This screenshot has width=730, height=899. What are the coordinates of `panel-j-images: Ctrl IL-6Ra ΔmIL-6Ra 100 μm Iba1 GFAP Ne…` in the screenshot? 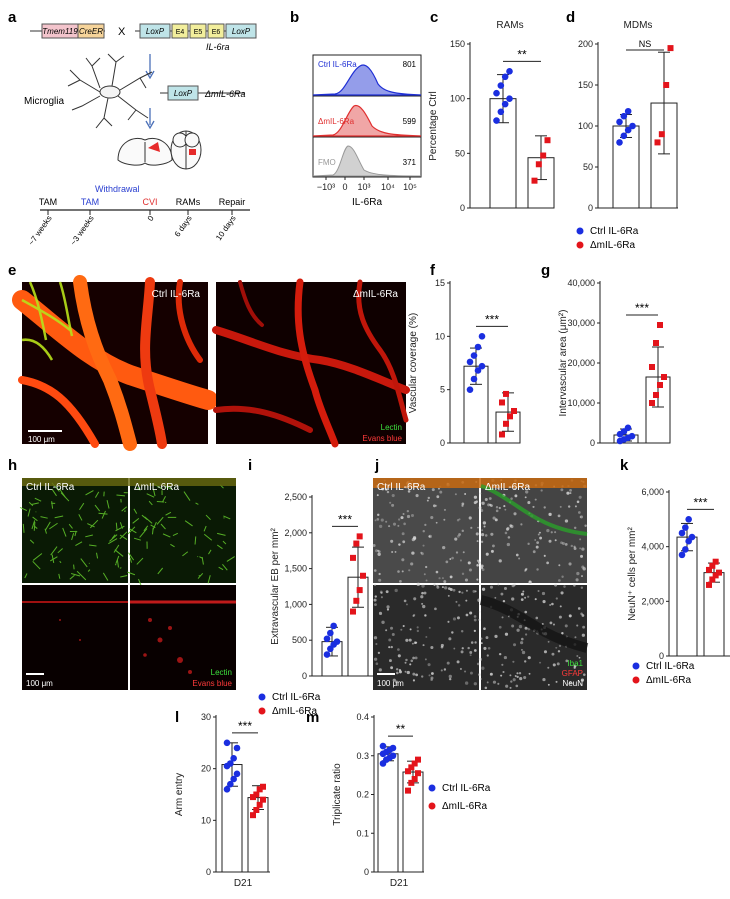 It's located at (480, 584).